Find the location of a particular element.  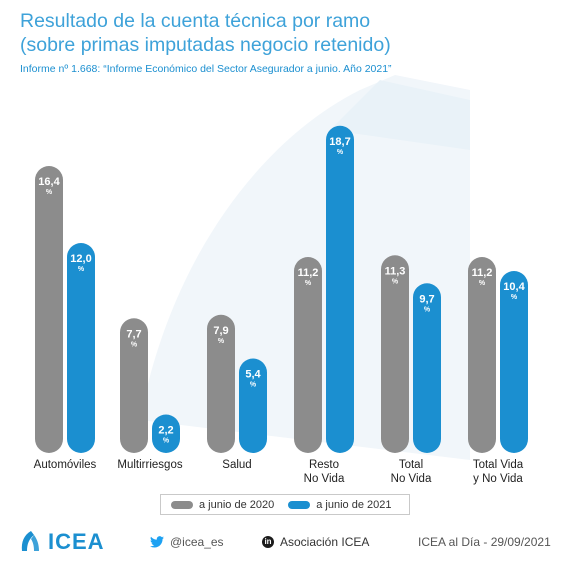

value-label-2021-3: 18,7 is located at coordinates (339, 142).